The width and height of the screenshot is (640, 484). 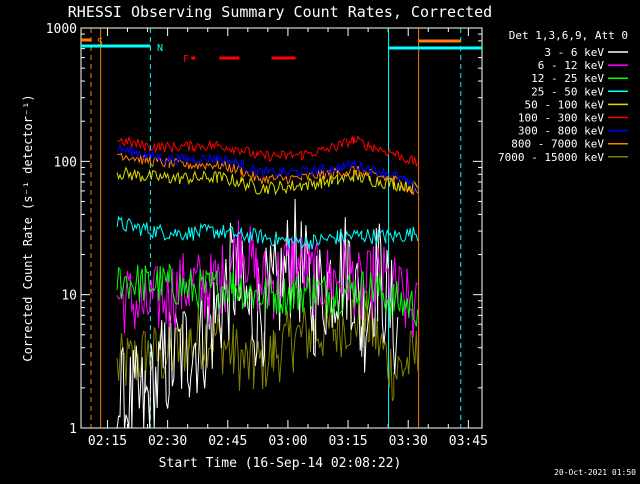 I want to click on y-tick-label: 1, so click(x=73, y=429).